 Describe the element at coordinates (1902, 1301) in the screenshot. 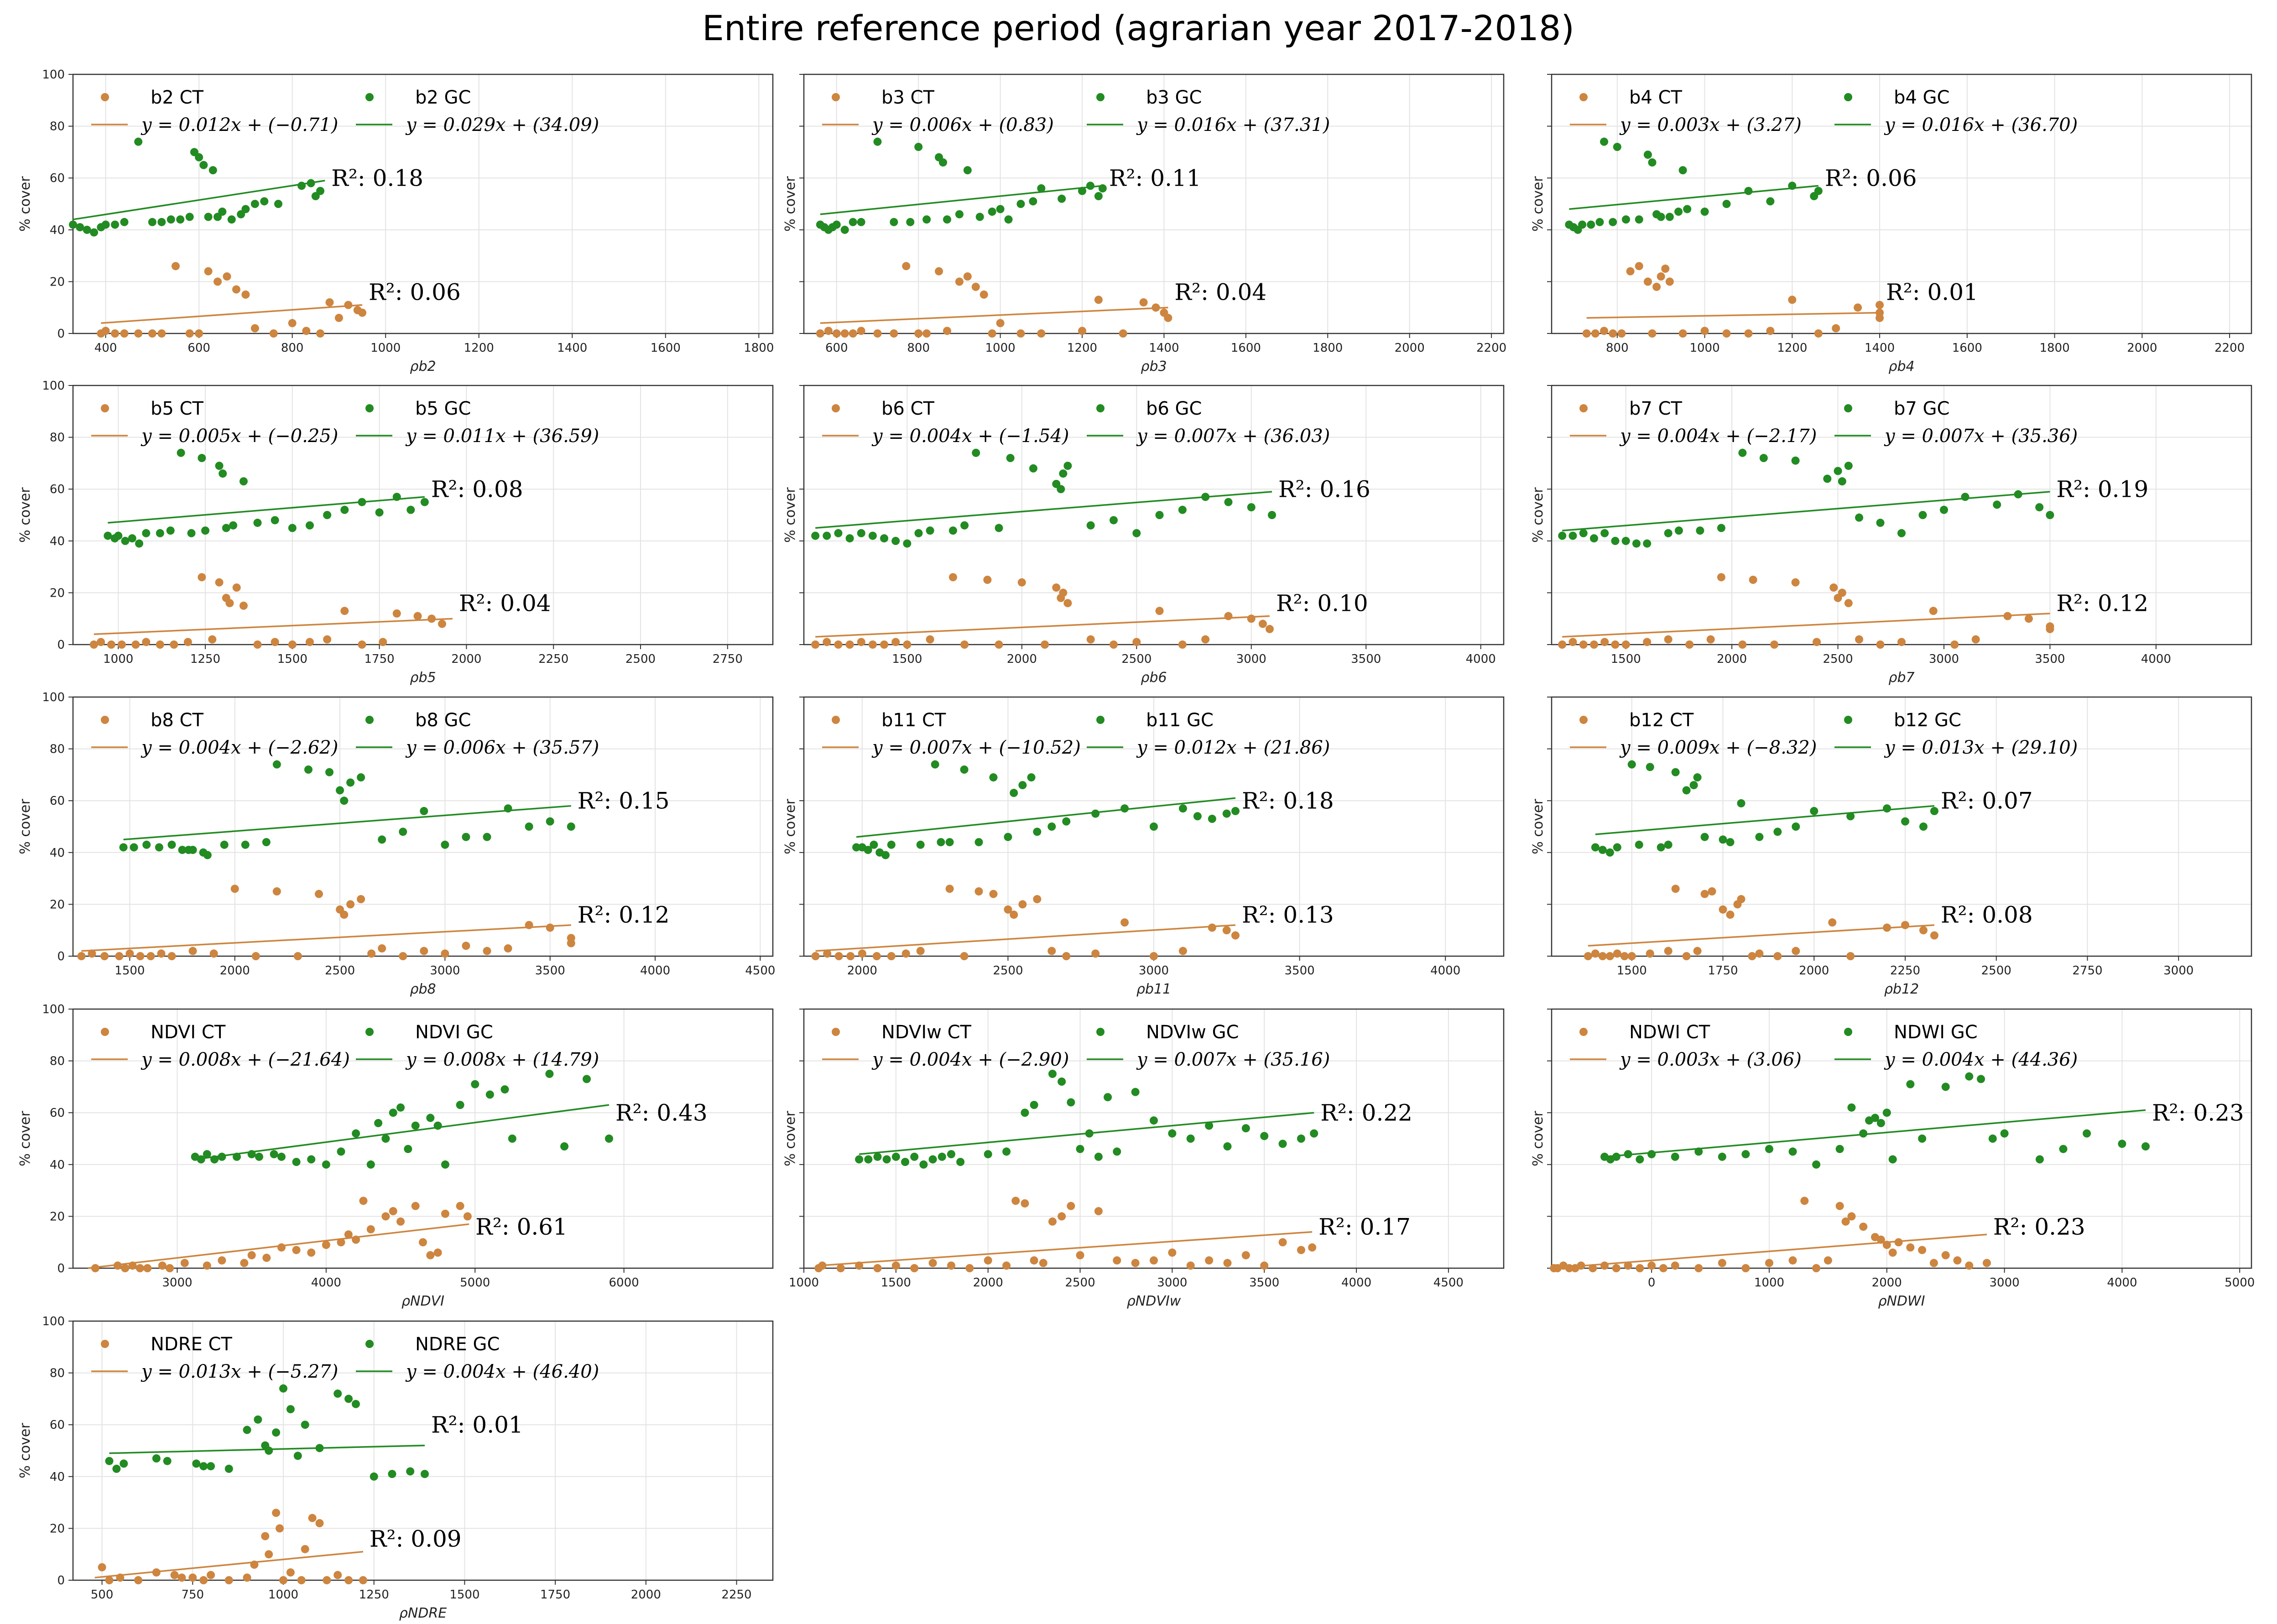

I see `x-axis-label: ρNDWI` at that location.